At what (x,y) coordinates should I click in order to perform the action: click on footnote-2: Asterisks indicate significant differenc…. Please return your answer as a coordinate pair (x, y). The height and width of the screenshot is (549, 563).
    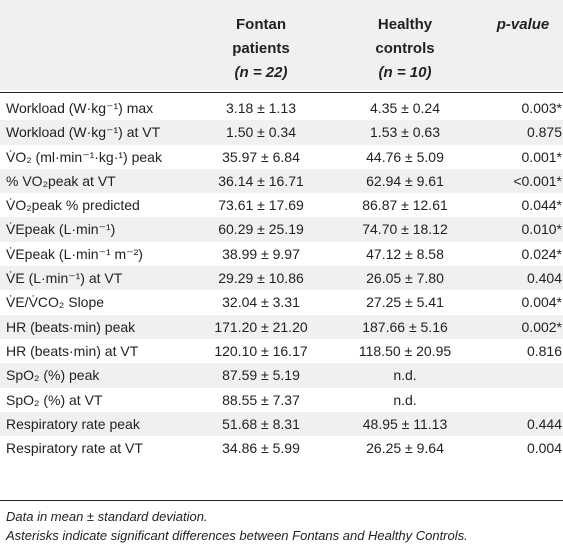
    Looking at the image, I should click on (237, 535).